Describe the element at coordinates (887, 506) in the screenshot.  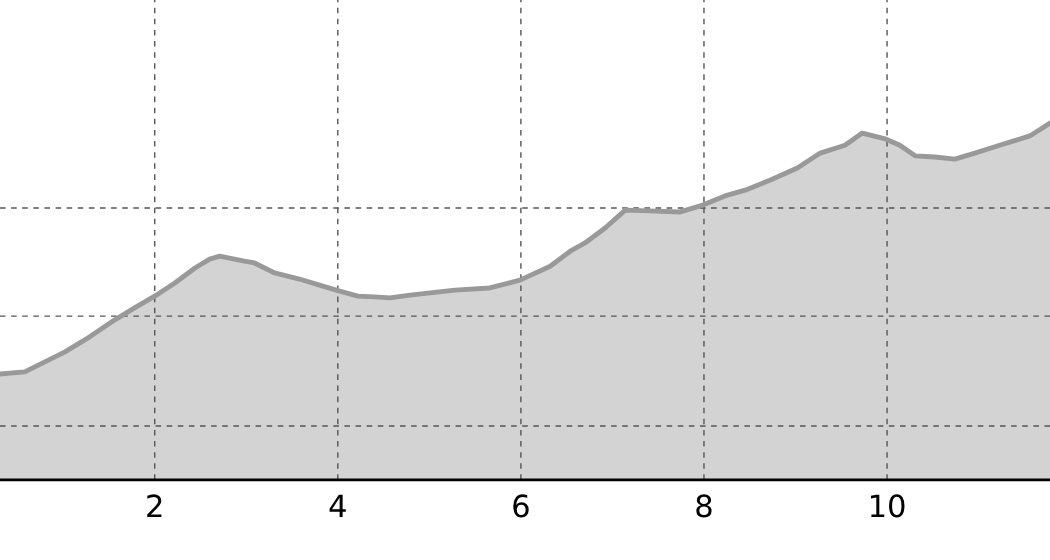
I see `x-tick-label: 10` at that location.